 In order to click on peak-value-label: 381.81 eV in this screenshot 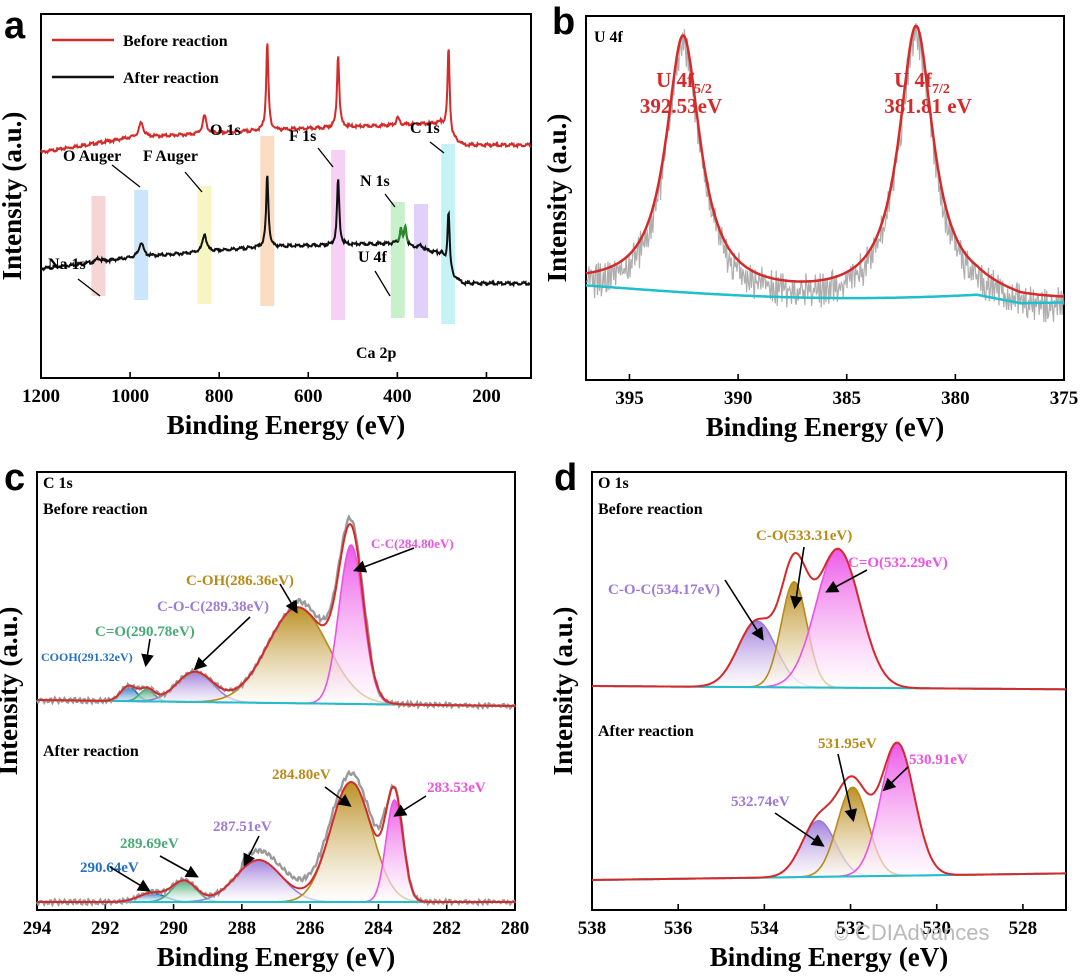, I will do `click(928, 106)`.